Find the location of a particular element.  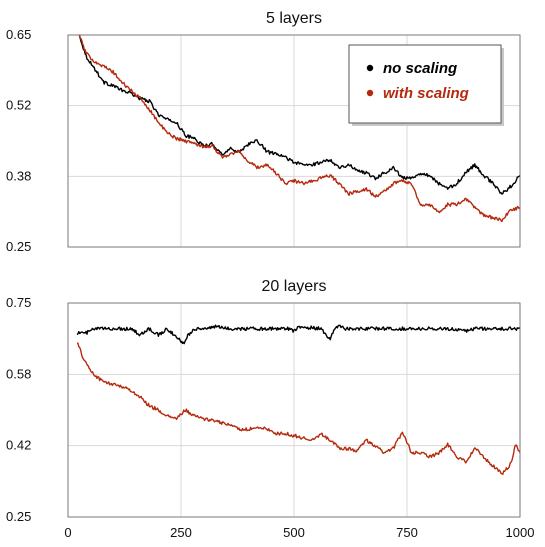

y-tick-label: 0.65 is located at coordinates (18, 34).